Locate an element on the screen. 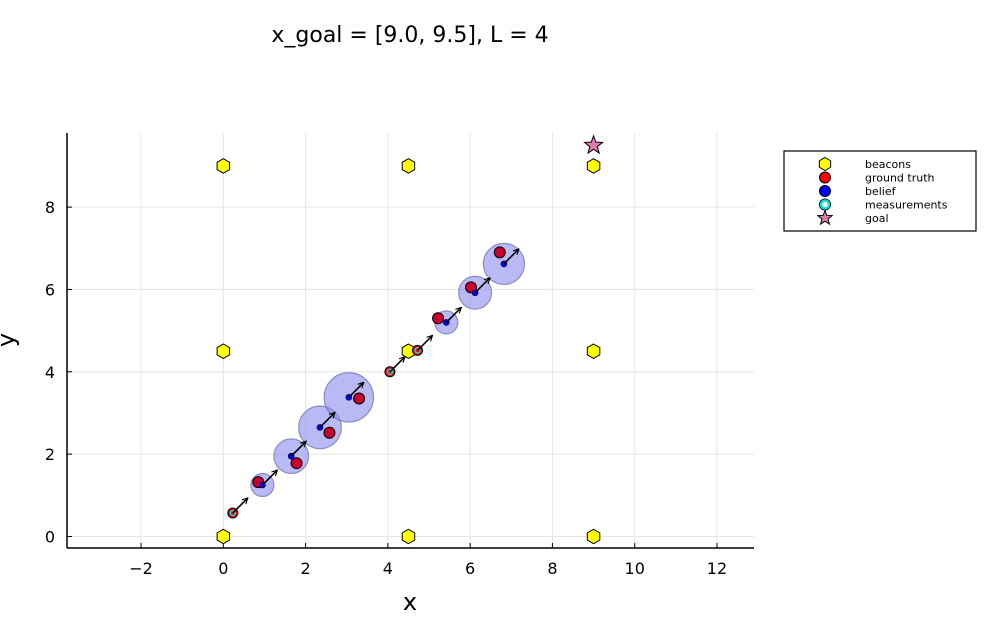 The image size is (991, 632). legend-item: measurements is located at coordinates (883, 205).